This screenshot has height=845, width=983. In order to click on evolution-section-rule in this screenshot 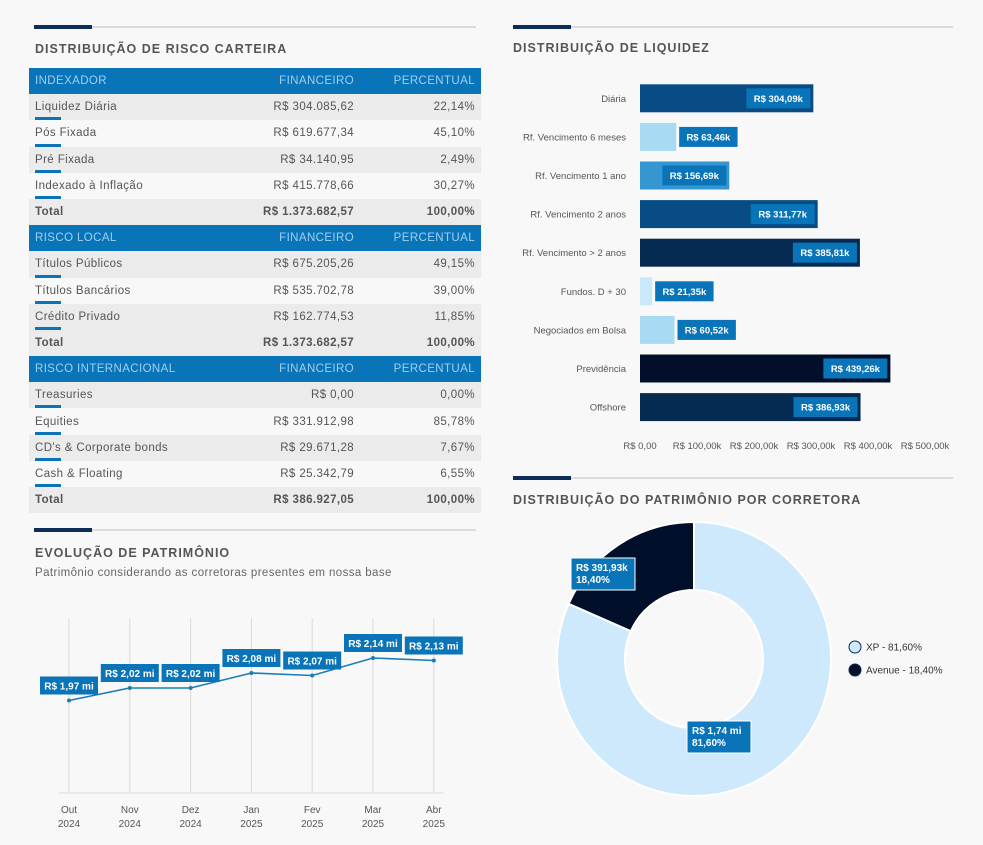, I will do `click(255, 530)`.